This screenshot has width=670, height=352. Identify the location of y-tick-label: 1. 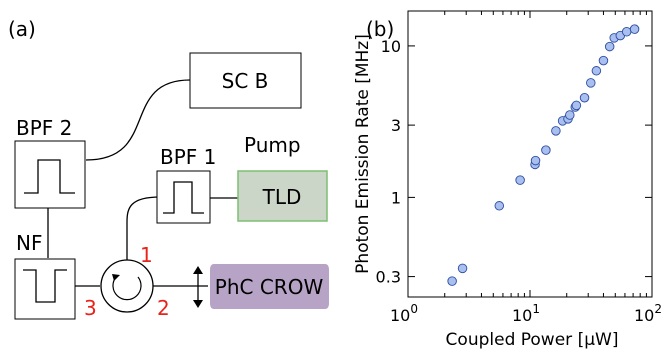
(396, 197).